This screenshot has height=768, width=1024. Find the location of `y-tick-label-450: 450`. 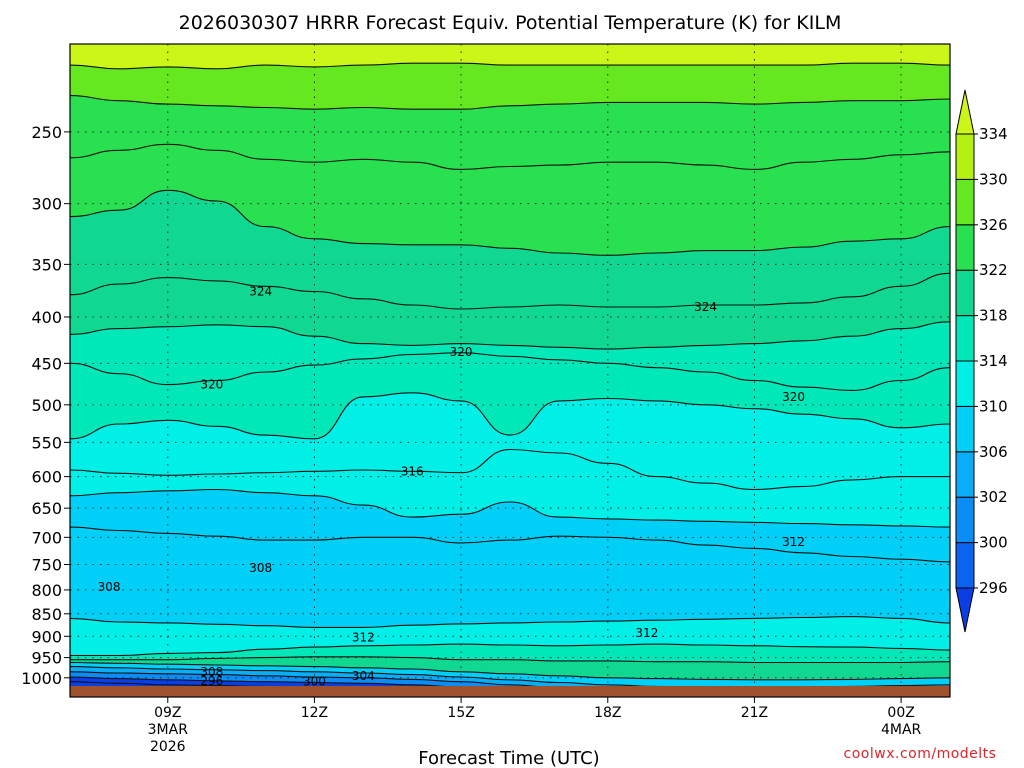

y-tick-label-450: 450 is located at coordinates (46, 363).